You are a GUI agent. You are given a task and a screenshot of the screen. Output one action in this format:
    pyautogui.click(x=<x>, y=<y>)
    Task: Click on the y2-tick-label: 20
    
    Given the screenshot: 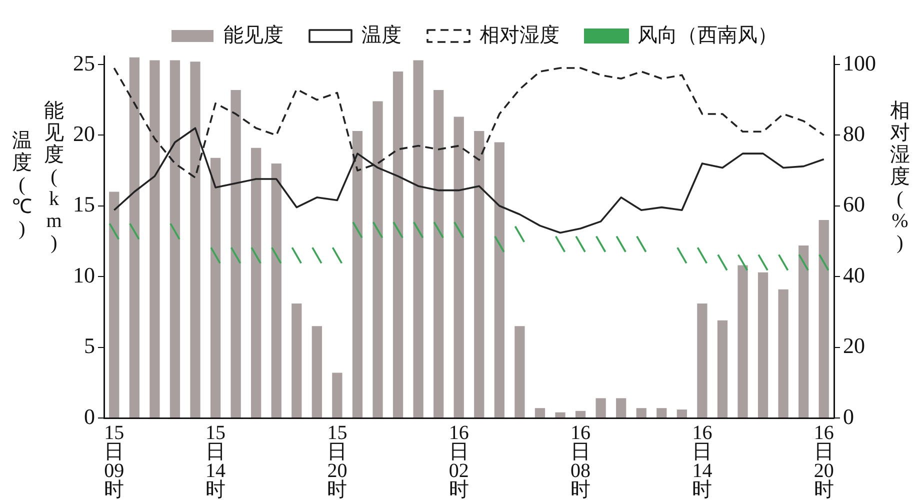 What is the action you would take?
    pyautogui.click(x=854, y=345)
    